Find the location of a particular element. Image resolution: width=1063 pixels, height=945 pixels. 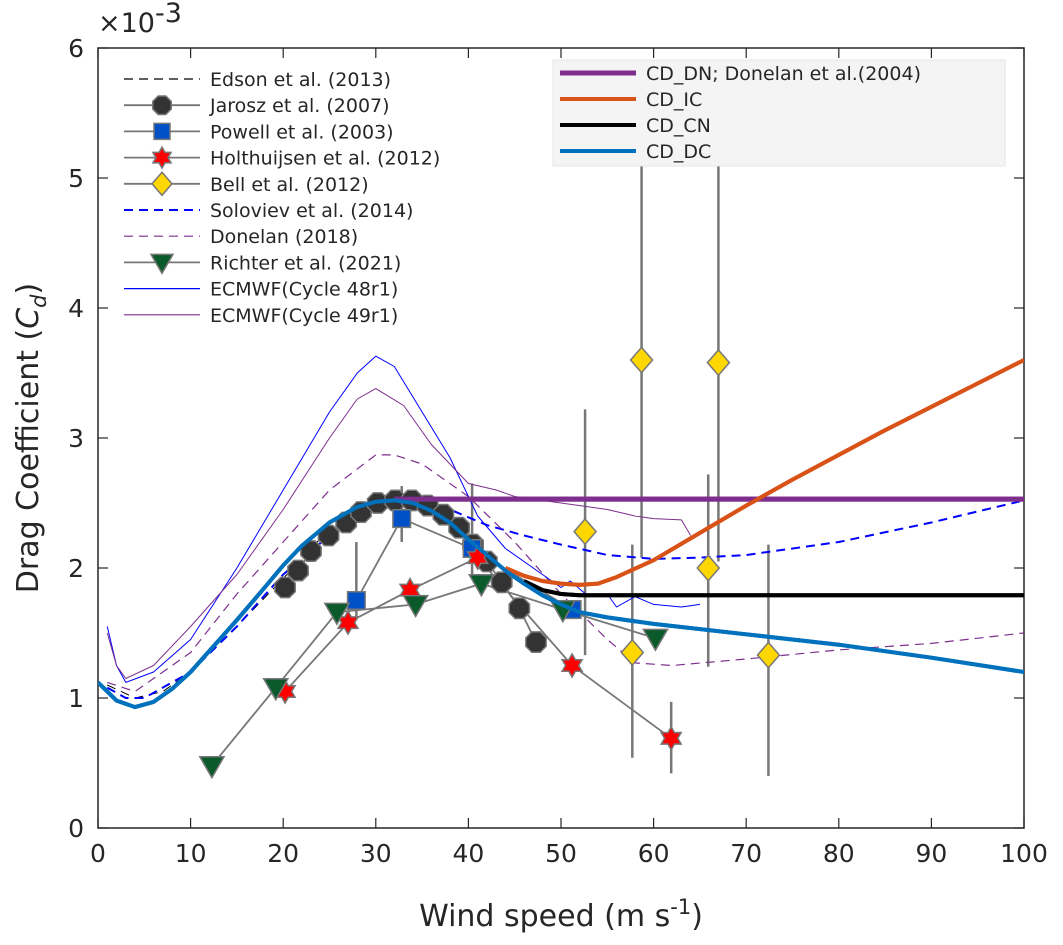

legend-label: Powell et al. (2003) is located at coordinates (302, 132).